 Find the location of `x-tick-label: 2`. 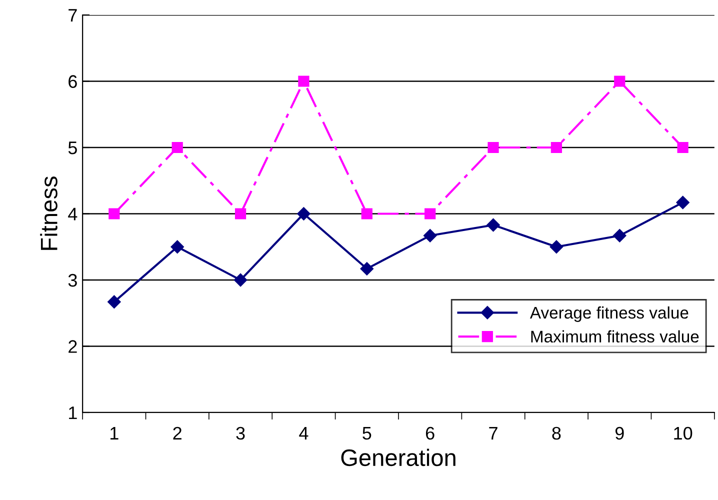

x-tick-label: 2 is located at coordinates (177, 433).